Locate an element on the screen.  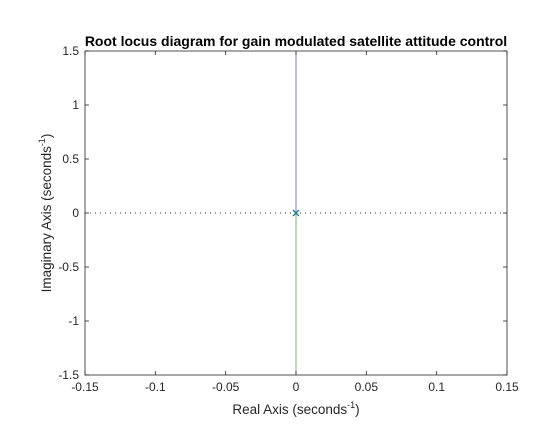
y-axis-label-close: ) is located at coordinates (46, 136).